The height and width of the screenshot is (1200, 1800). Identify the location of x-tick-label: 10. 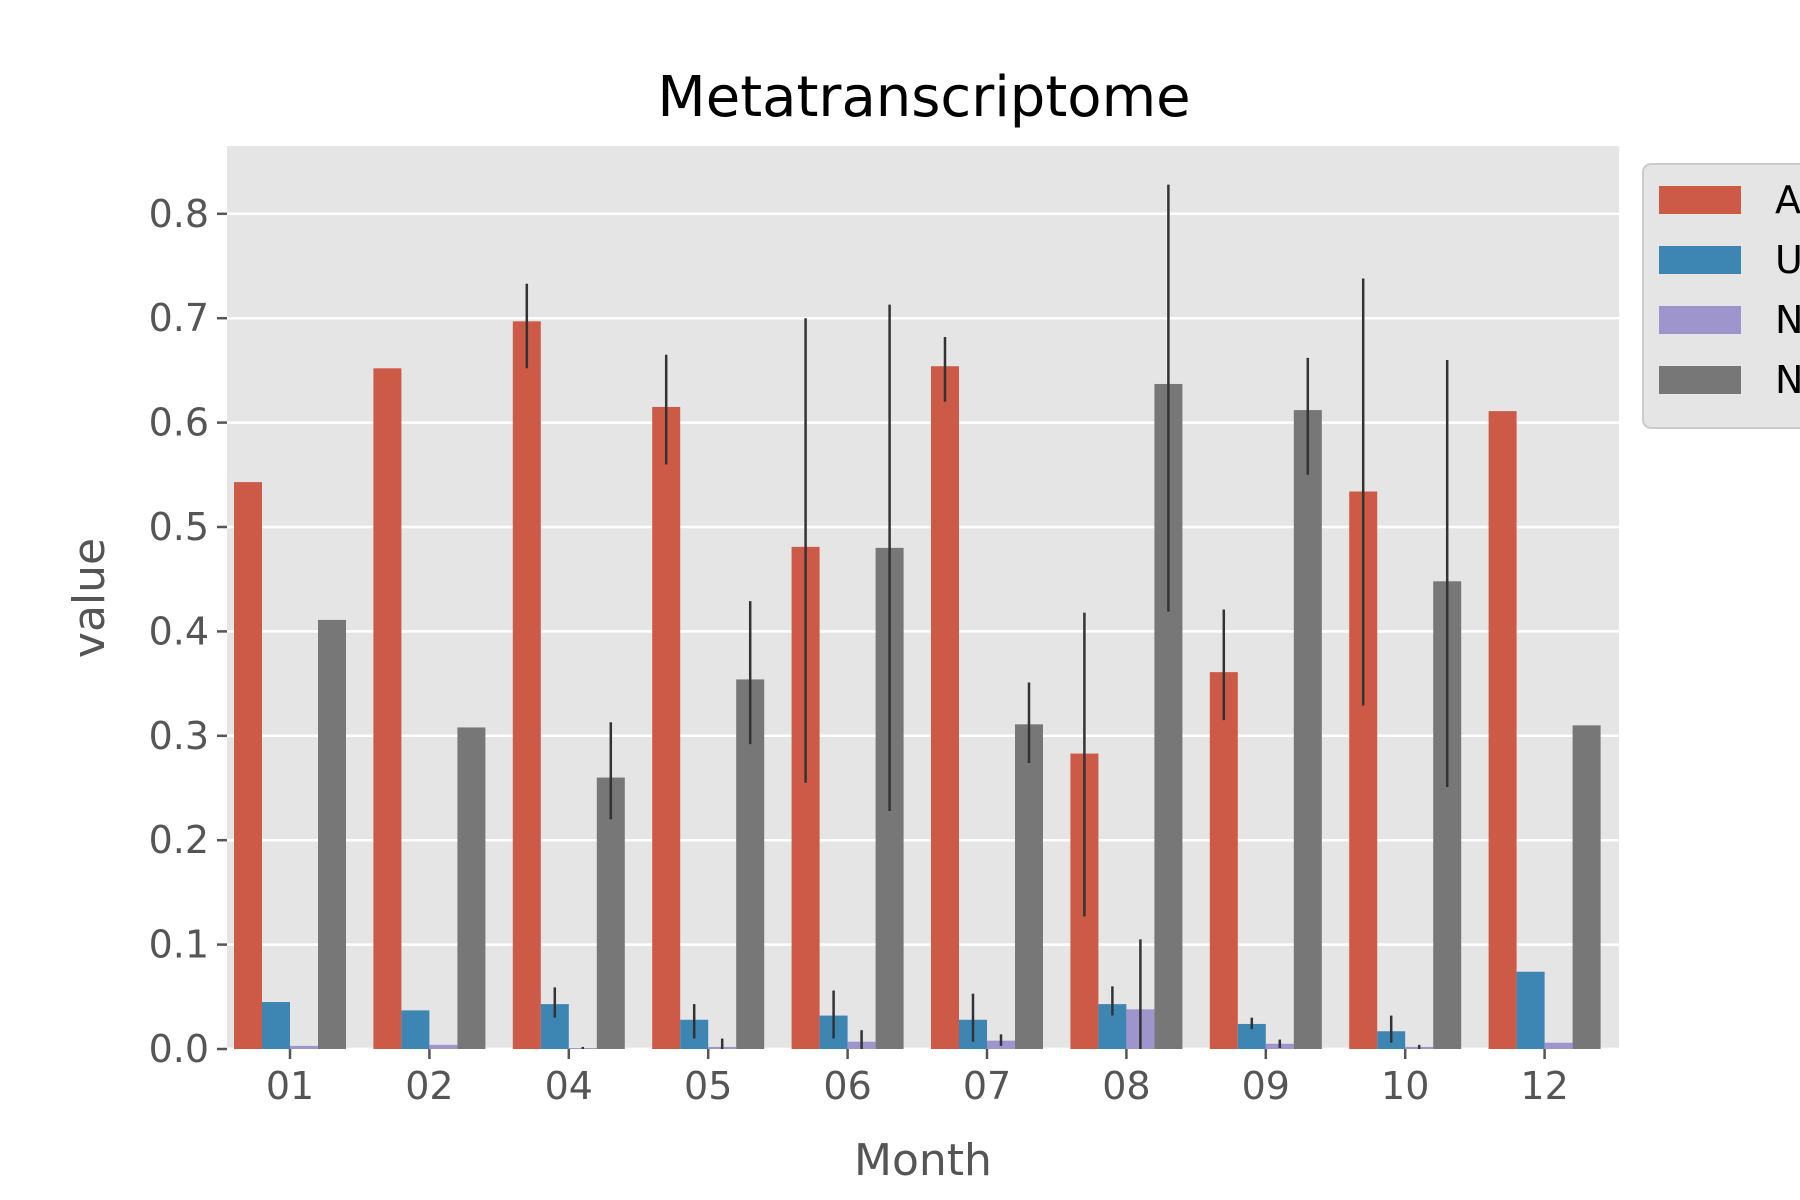
(1405, 1086).